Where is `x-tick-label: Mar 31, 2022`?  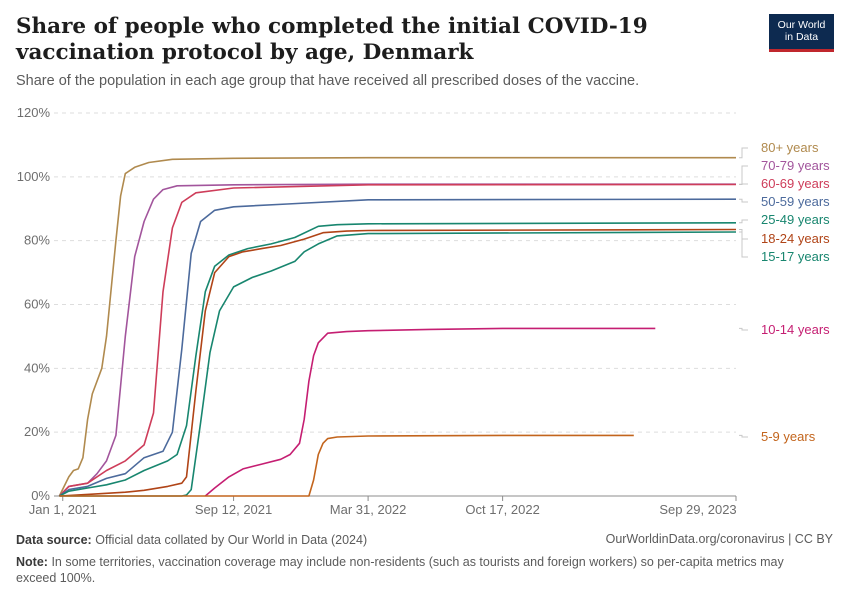
x-tick-label: Mar 31, 2022 is located at coordinates (368, 509).